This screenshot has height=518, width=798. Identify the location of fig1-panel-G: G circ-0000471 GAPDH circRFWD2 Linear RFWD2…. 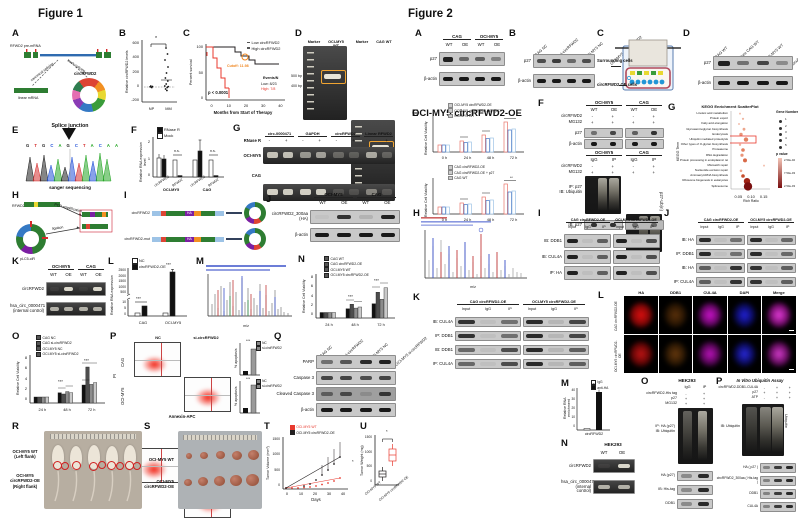
(316, 162).